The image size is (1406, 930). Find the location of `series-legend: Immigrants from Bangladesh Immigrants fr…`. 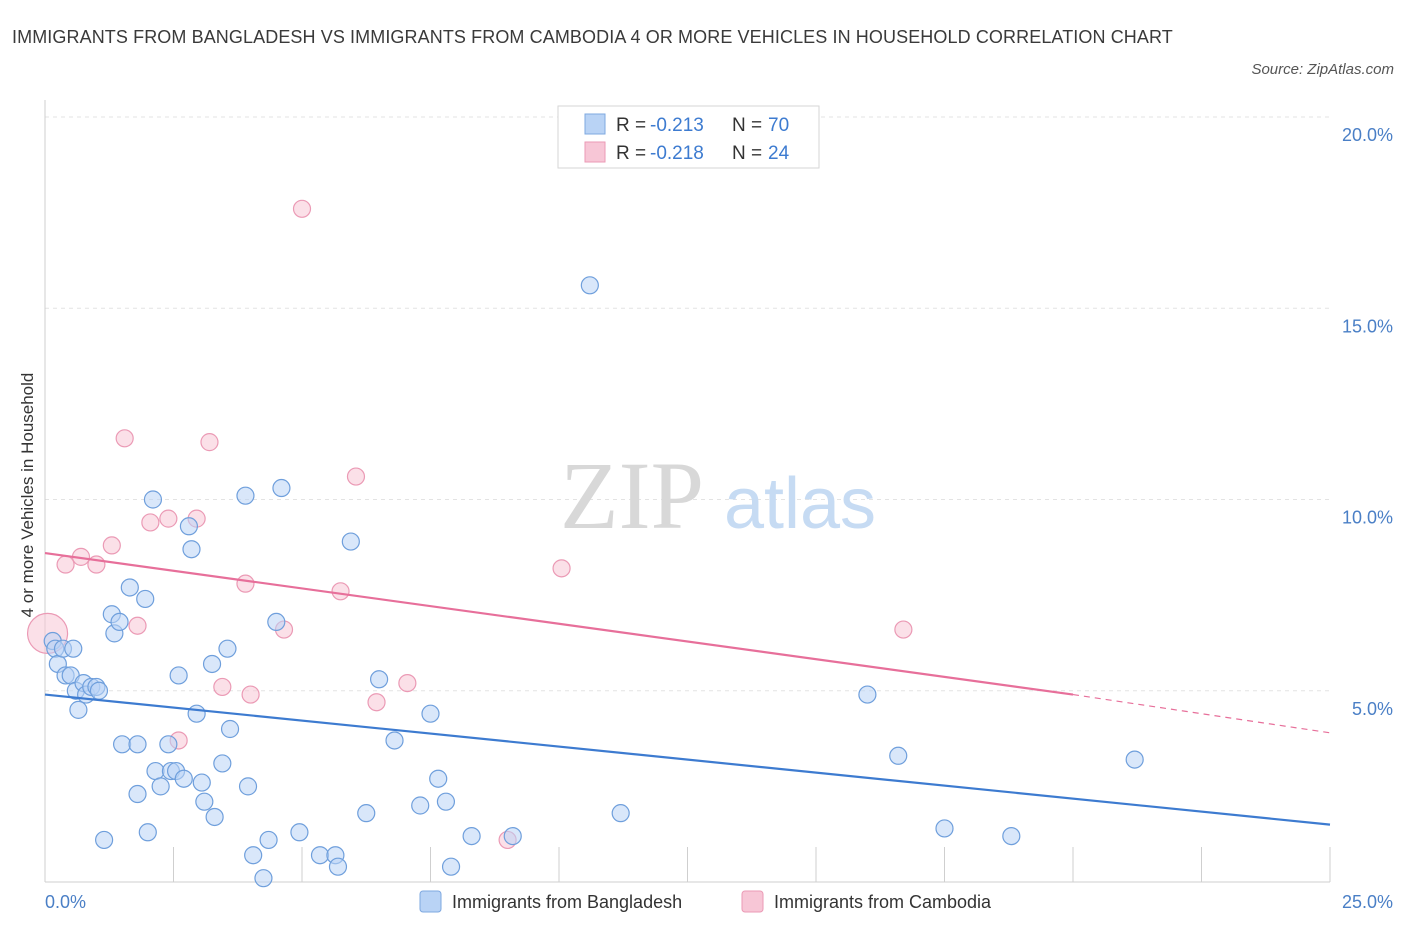

series-legend: Immigrants from Bangladesh Immigrants fr… is located at coordinates (705, 901).